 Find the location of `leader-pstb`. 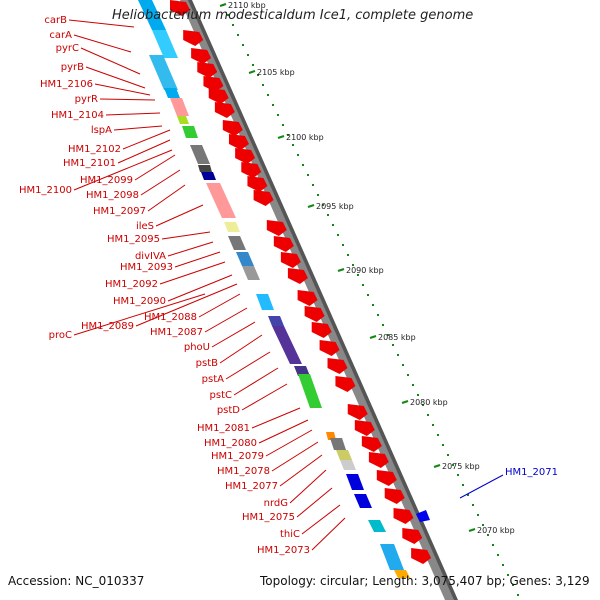

leader-pstb is located at coordinates (241, 349).